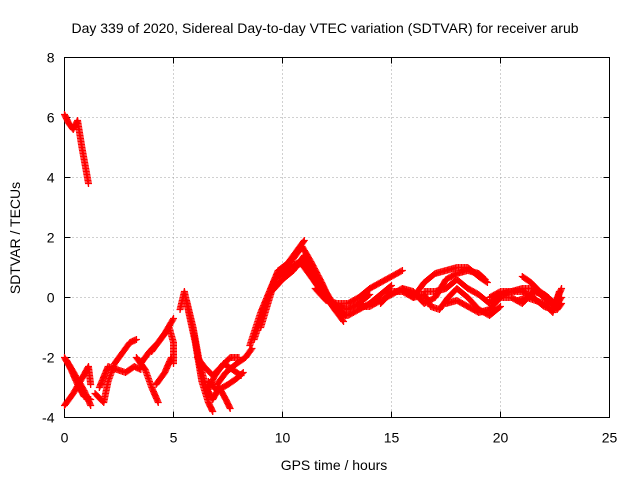 The width and height of the screenshot is (640, 480). What do you see at coordinates (48, 418) in the screenshot?
I see `y-tick-label: -4` at bounding box center [48, 418].